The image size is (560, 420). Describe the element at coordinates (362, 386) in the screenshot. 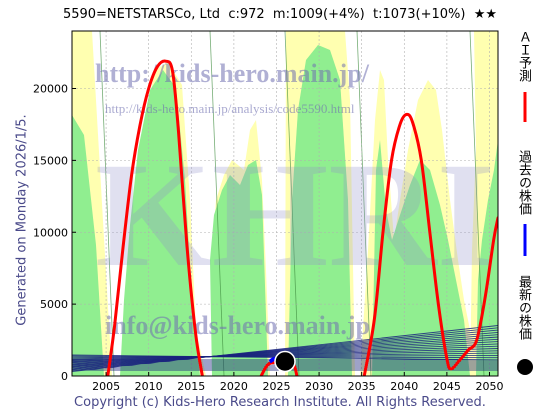

I see `x-tick-label: 2035` at that location.